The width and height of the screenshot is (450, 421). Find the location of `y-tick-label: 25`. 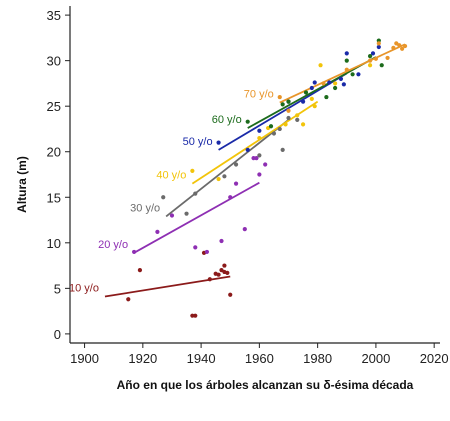

y-tick-label: 25 is located at coordinates (54, 106).